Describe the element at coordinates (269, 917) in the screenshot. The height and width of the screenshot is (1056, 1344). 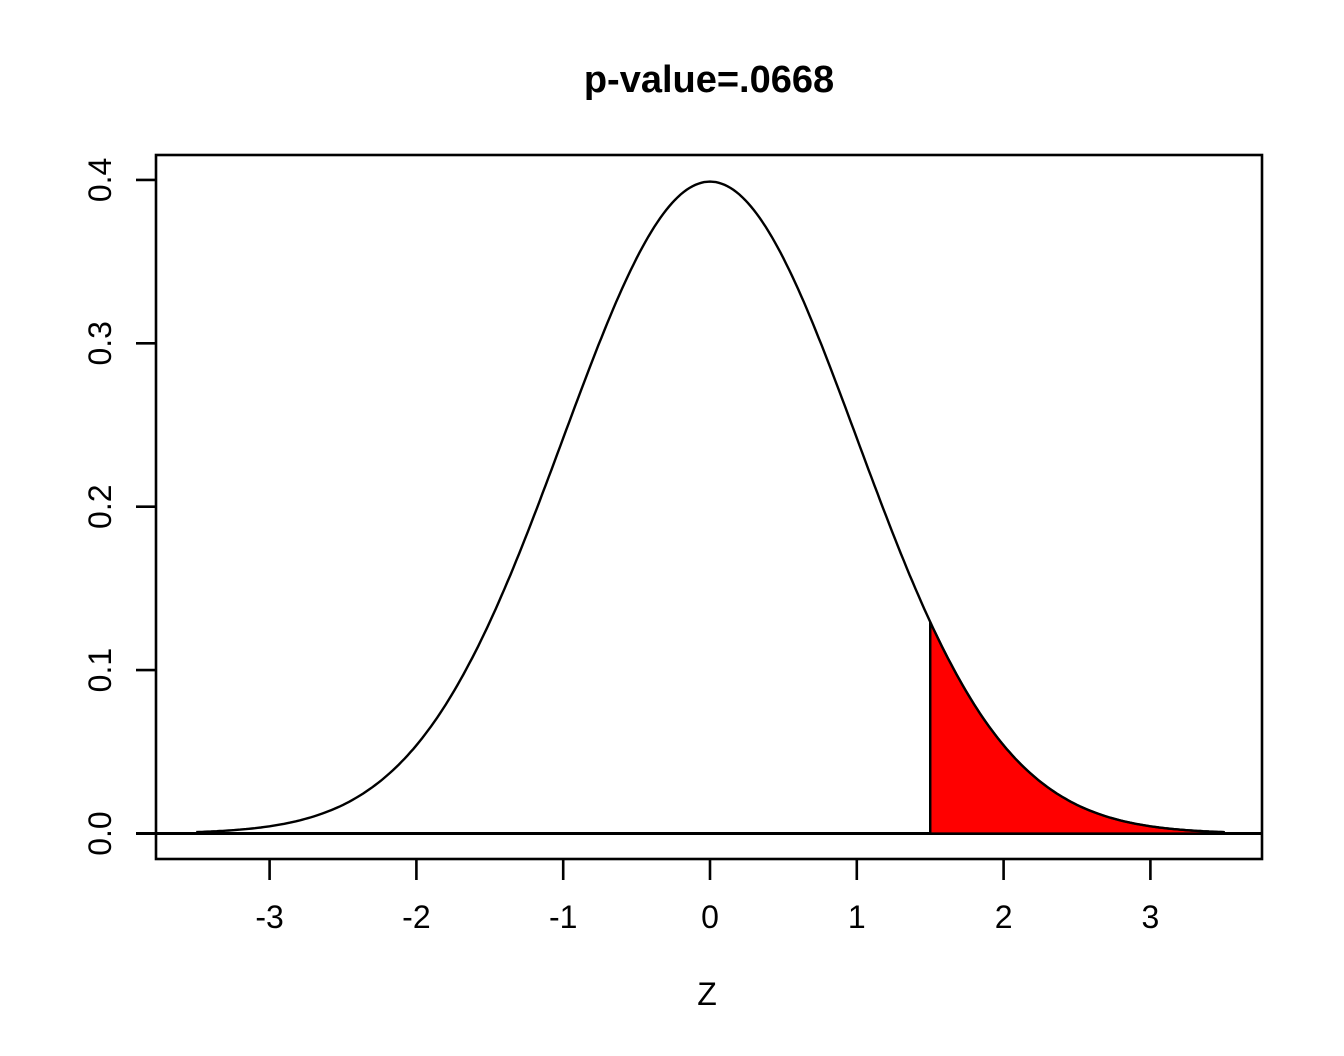
I see `x-tick-label: -3` at that location.